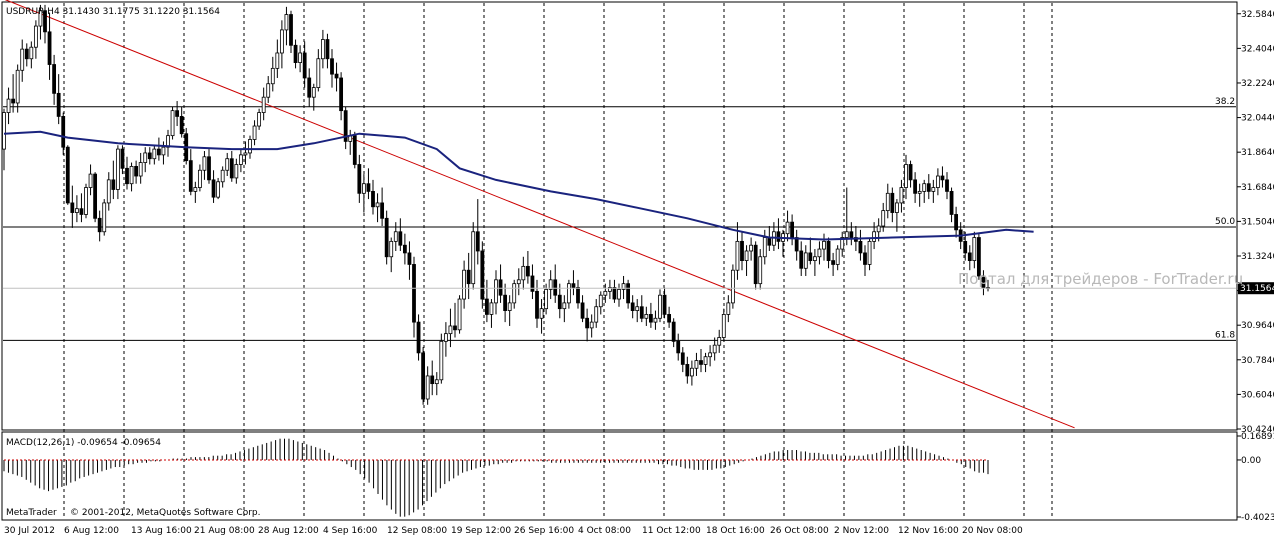 This screenshot has height=542, width=1274. What do you see at coordinates (1257, 49) in the screenshot?
I see `y-tick-label: 32.4040` at bounding box center [1257, 49].